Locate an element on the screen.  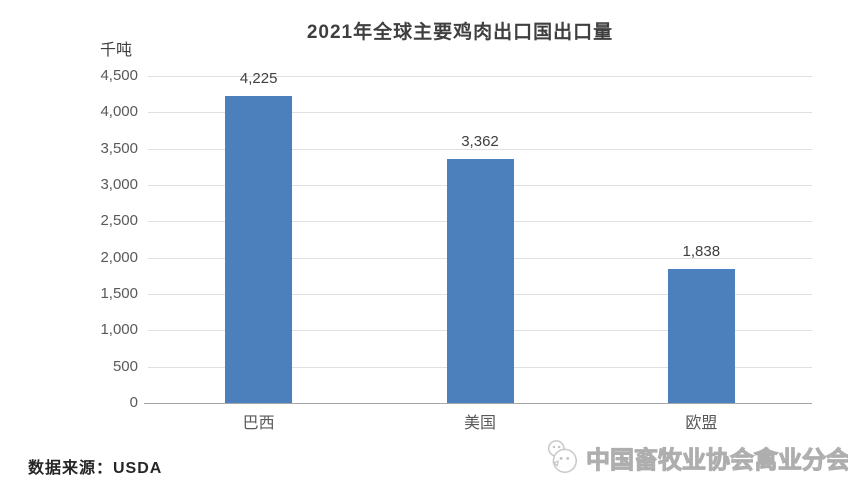
chick-face-logo-icon is located at coordinates (562, 456).